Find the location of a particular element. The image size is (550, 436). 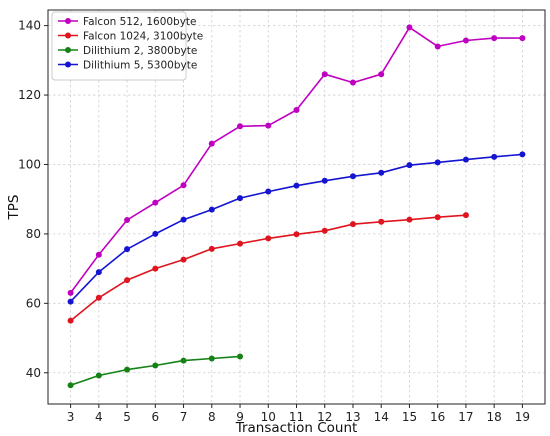

legend-label: Falcon 1024, 3100byte is located at coordinates (143, 36).